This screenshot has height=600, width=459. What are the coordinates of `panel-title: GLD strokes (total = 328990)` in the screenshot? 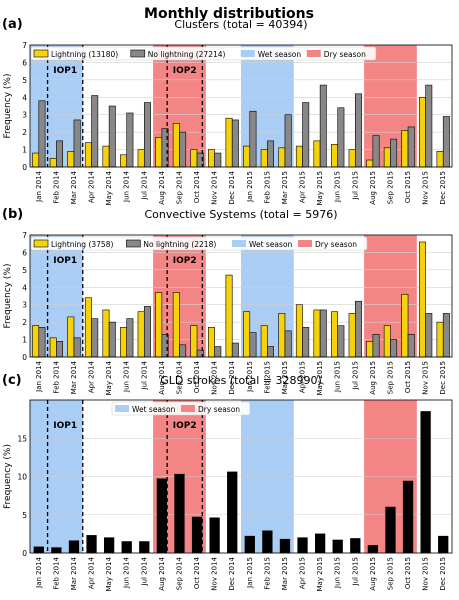 It's located at (241, 380).